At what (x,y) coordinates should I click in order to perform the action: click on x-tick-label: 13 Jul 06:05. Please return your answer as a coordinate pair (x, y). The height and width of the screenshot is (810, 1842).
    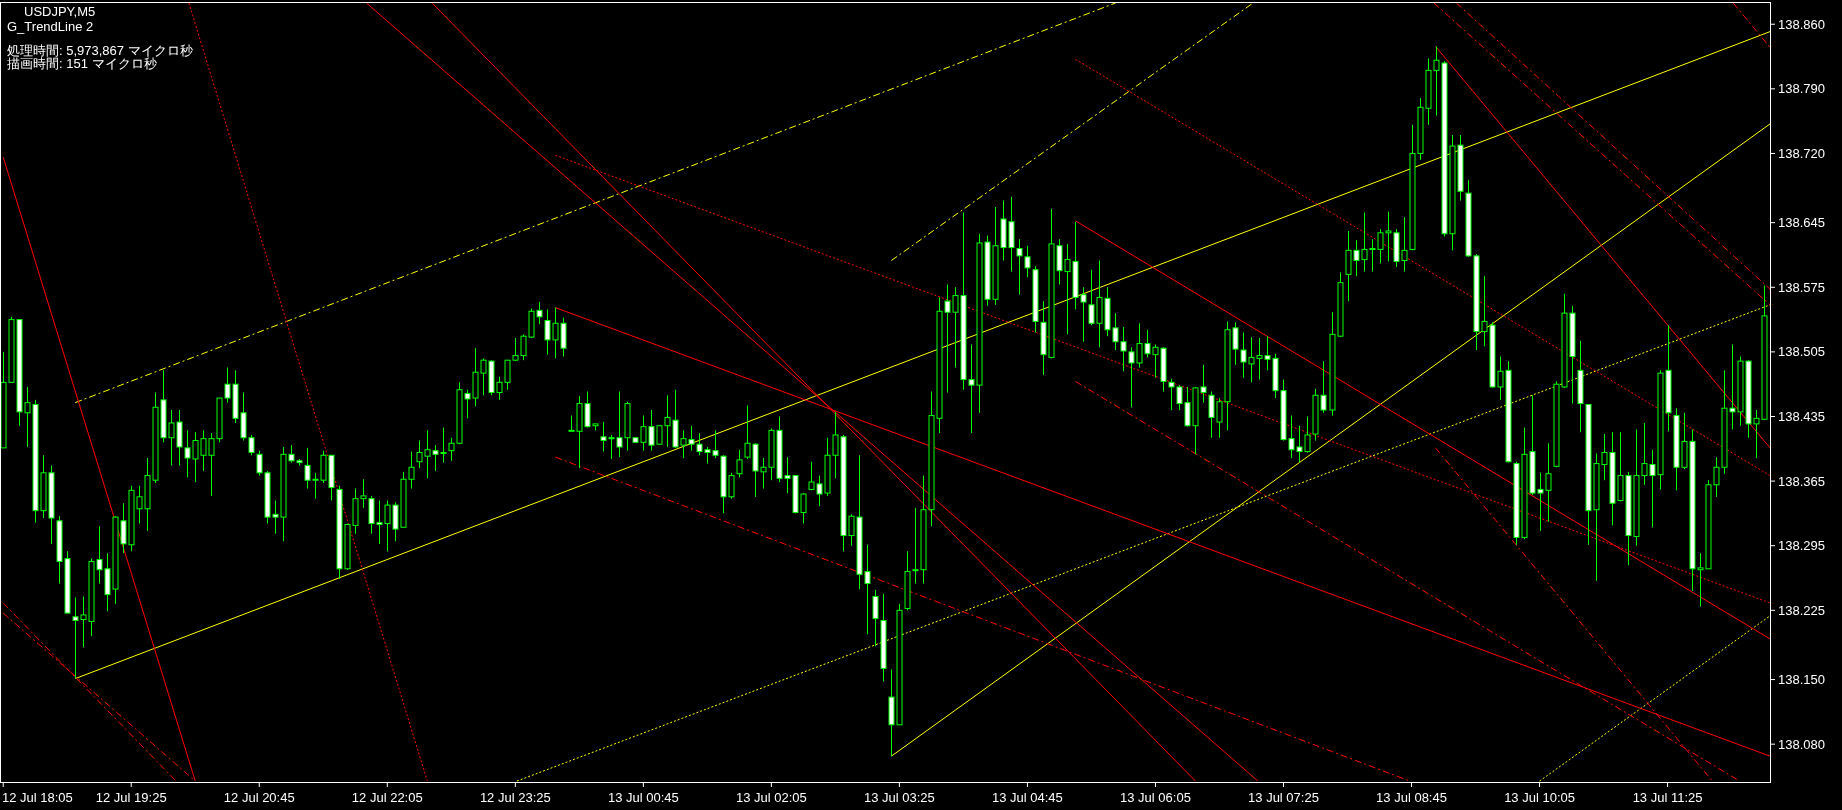
    Looking at the image, I should click on (1155, 797).